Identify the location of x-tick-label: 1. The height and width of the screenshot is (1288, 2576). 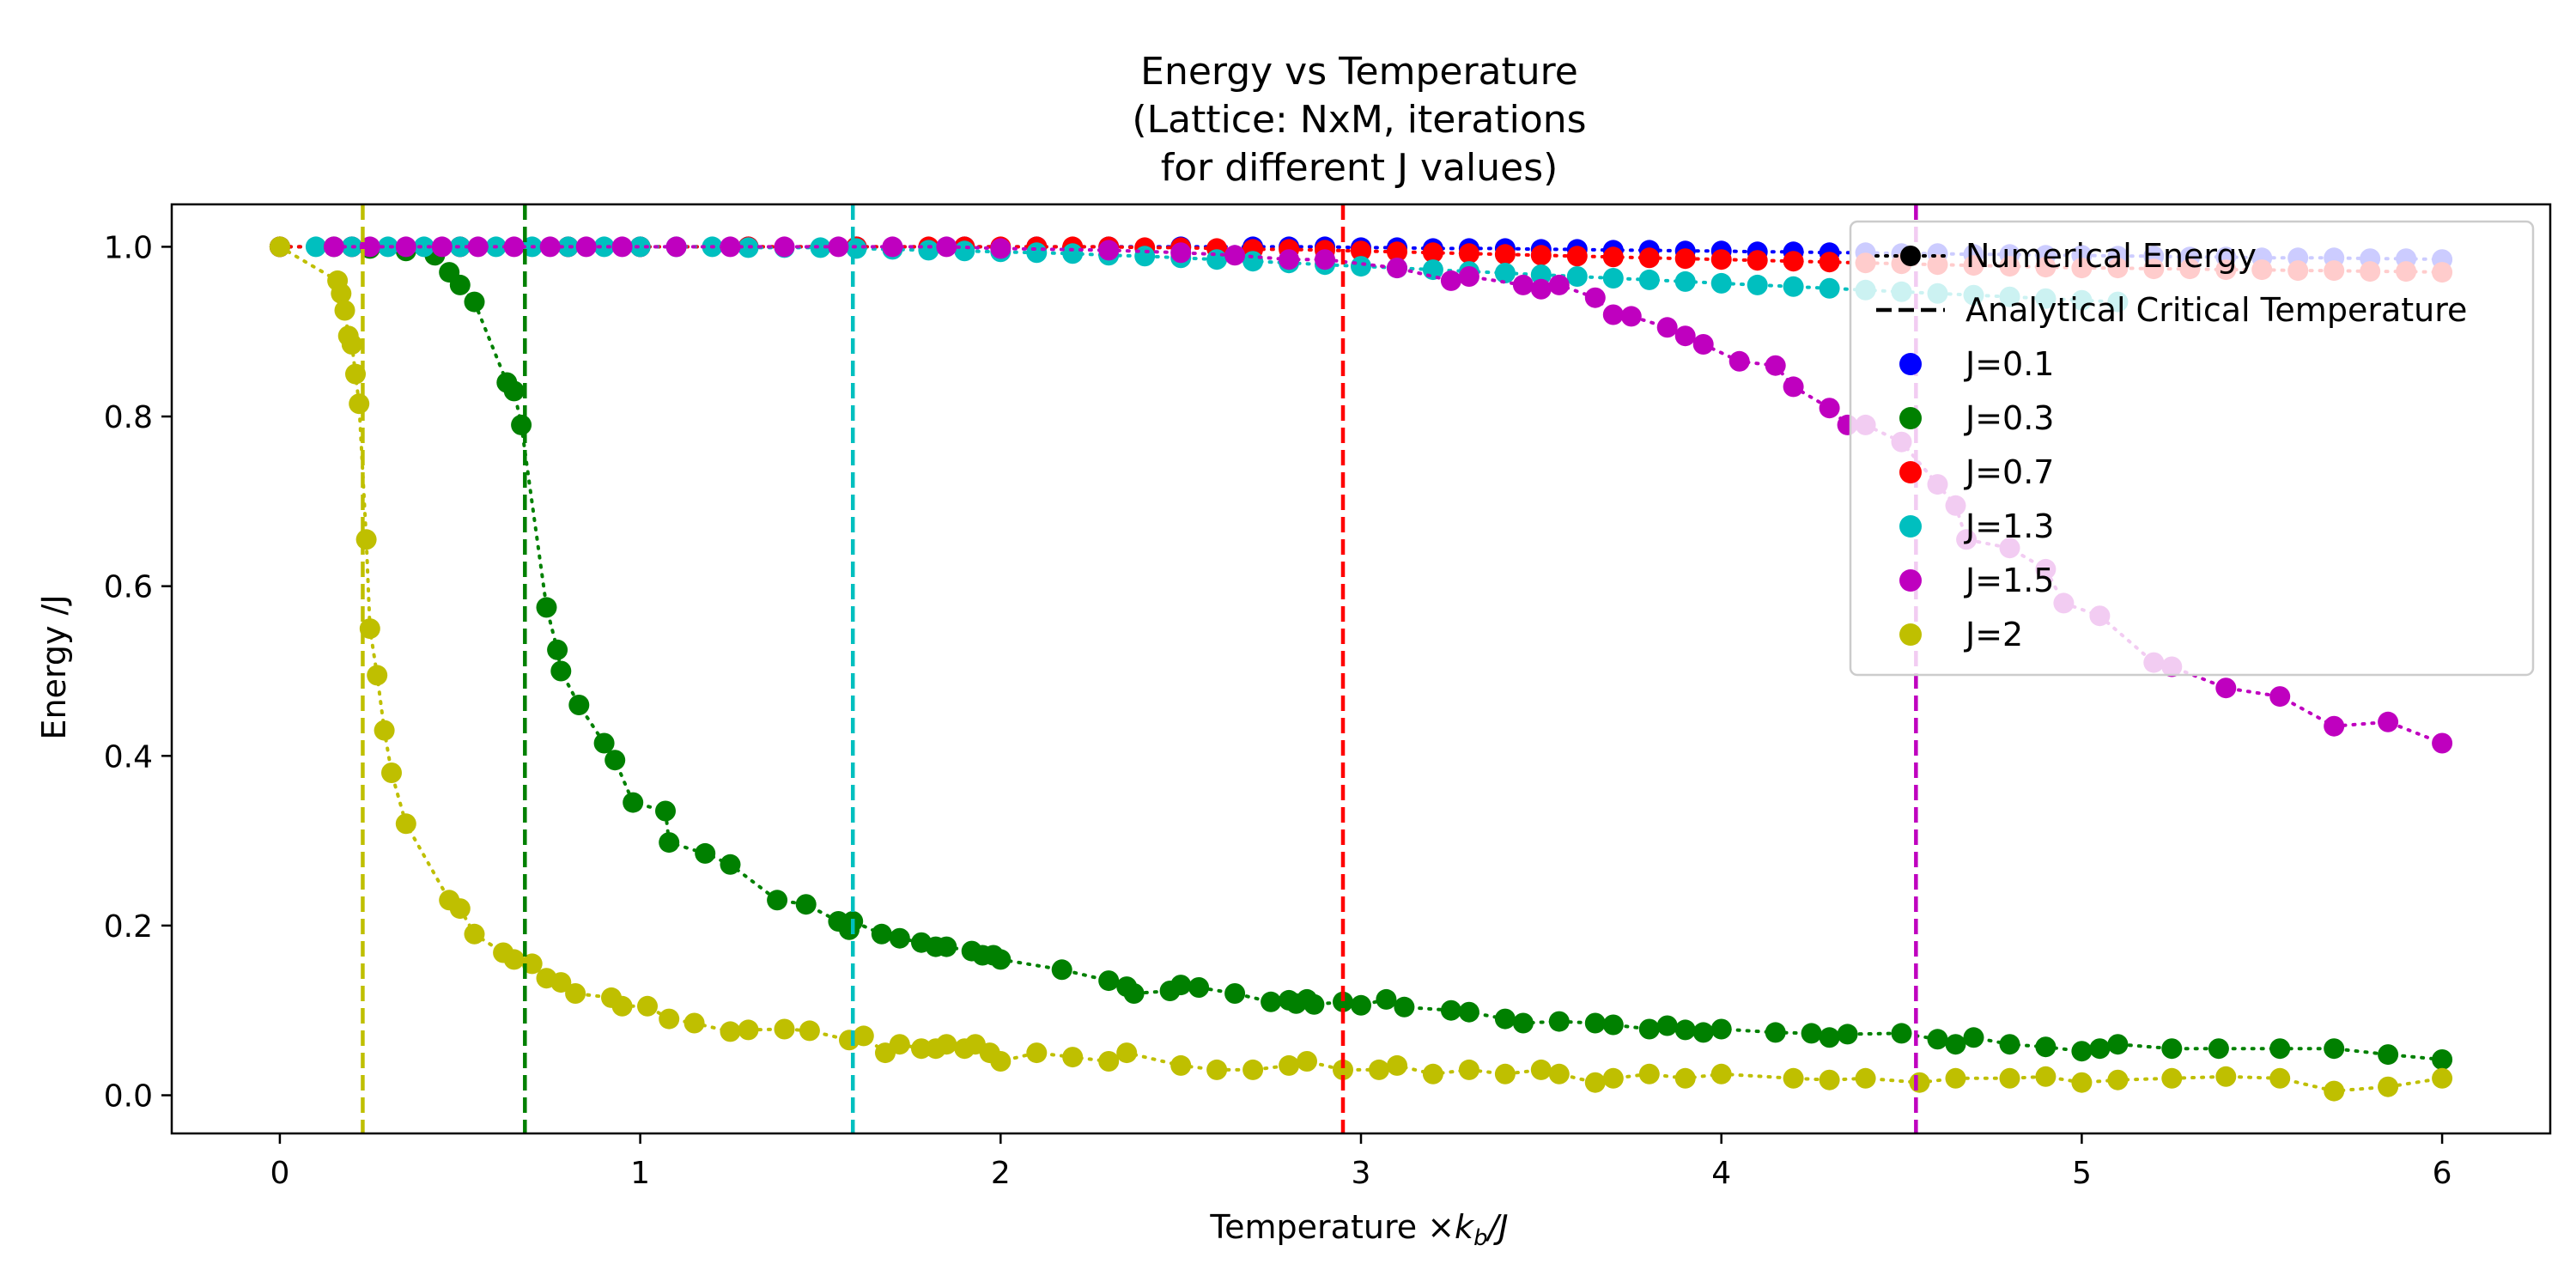
(640, 1173).